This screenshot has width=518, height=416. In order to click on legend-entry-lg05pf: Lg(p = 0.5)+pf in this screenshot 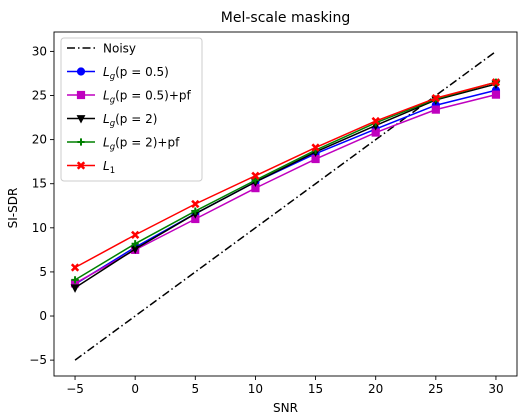, I will do `click(129, 97)`.